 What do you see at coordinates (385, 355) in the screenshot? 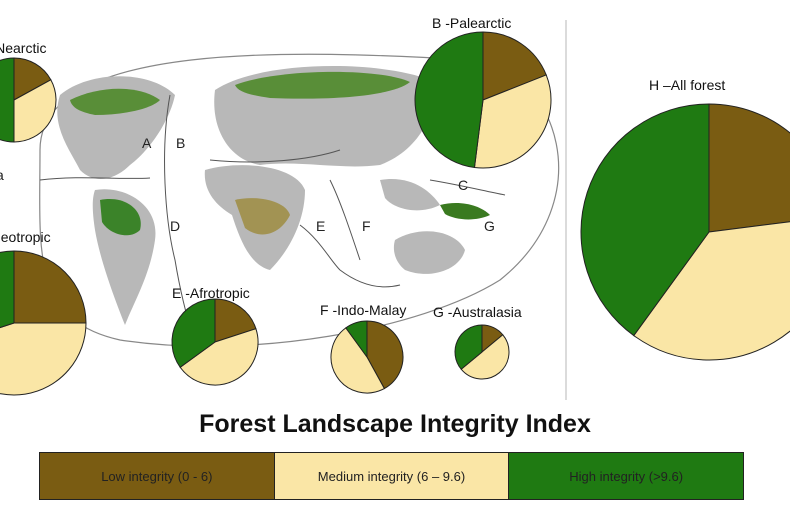
I see `pie-slice-indomalay-low` at bounding box center [385, 355].